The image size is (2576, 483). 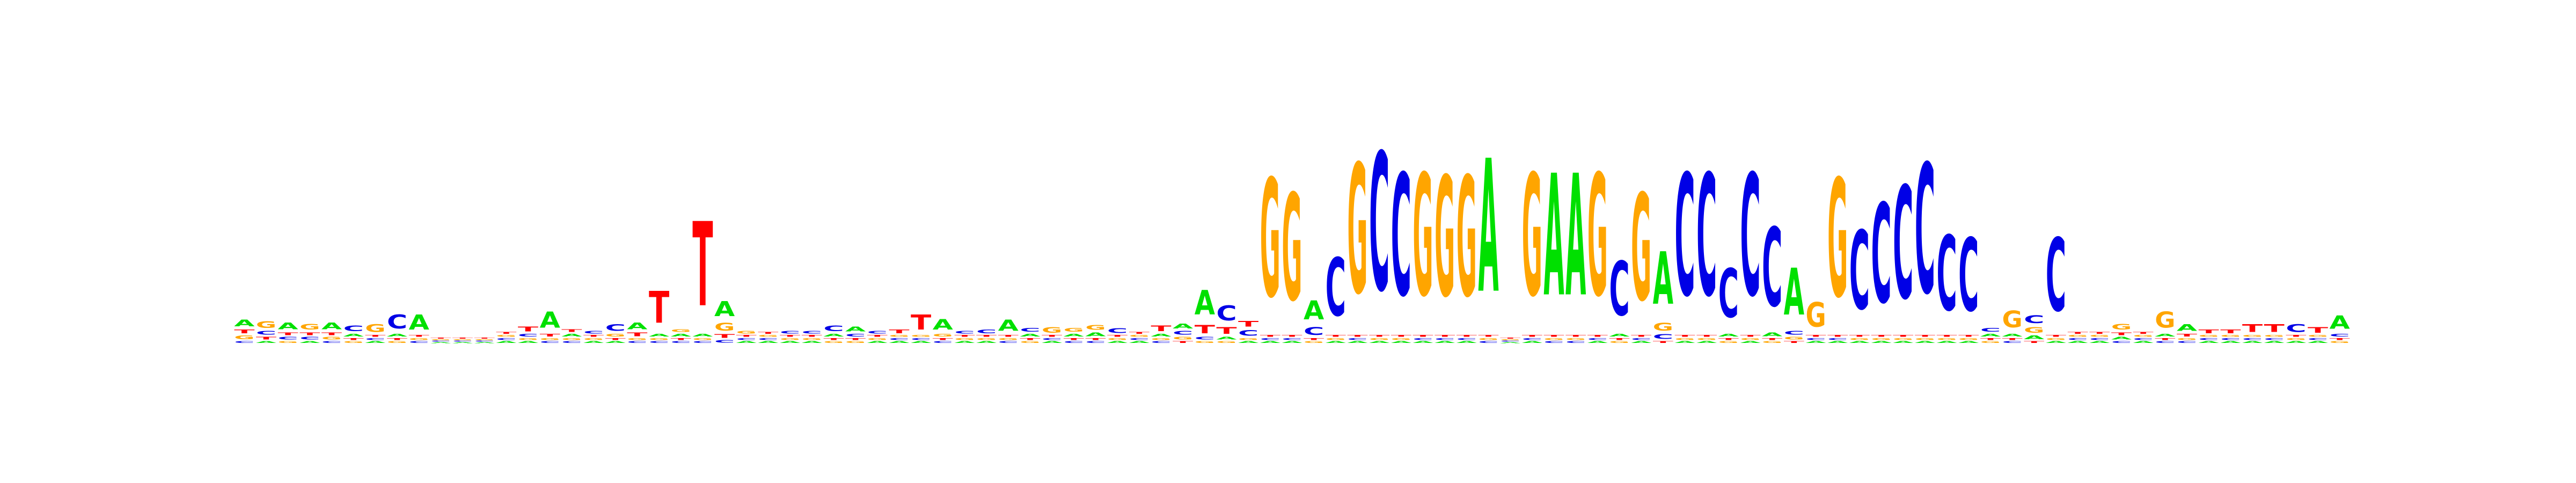 I want to click on logo-letter-a-pos-26: A, so click(x=790, y=341).